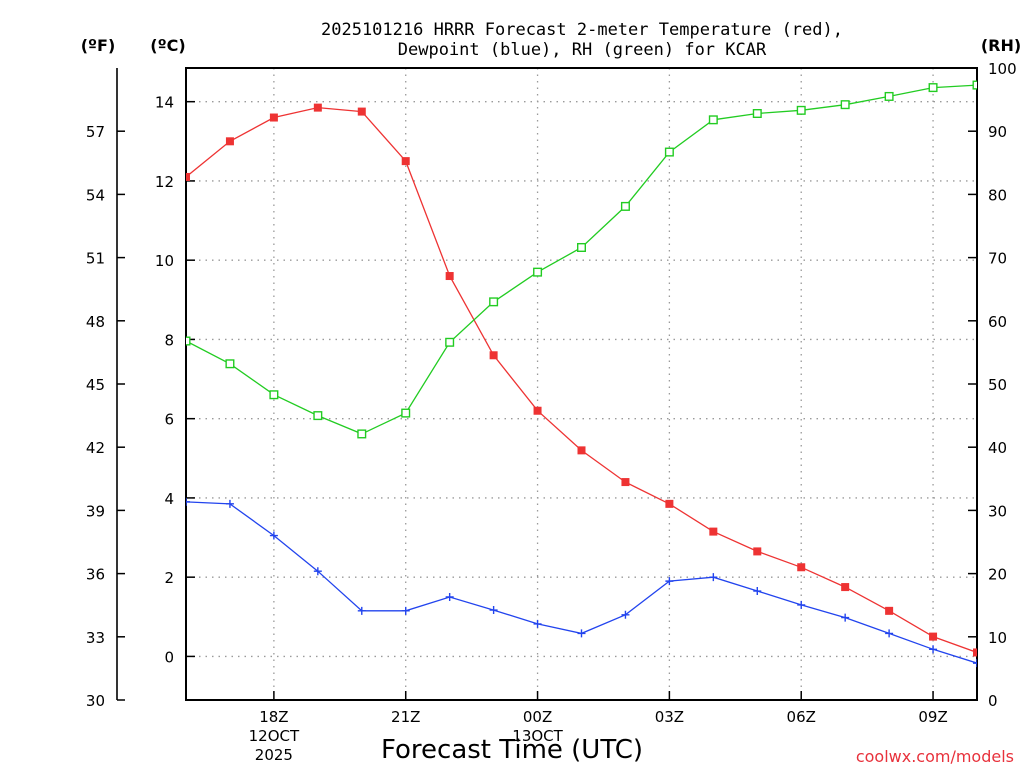  Describe the element at coordinates (405, 717) in the screenshot. I see `x-tick-label: 21Z` at that location.